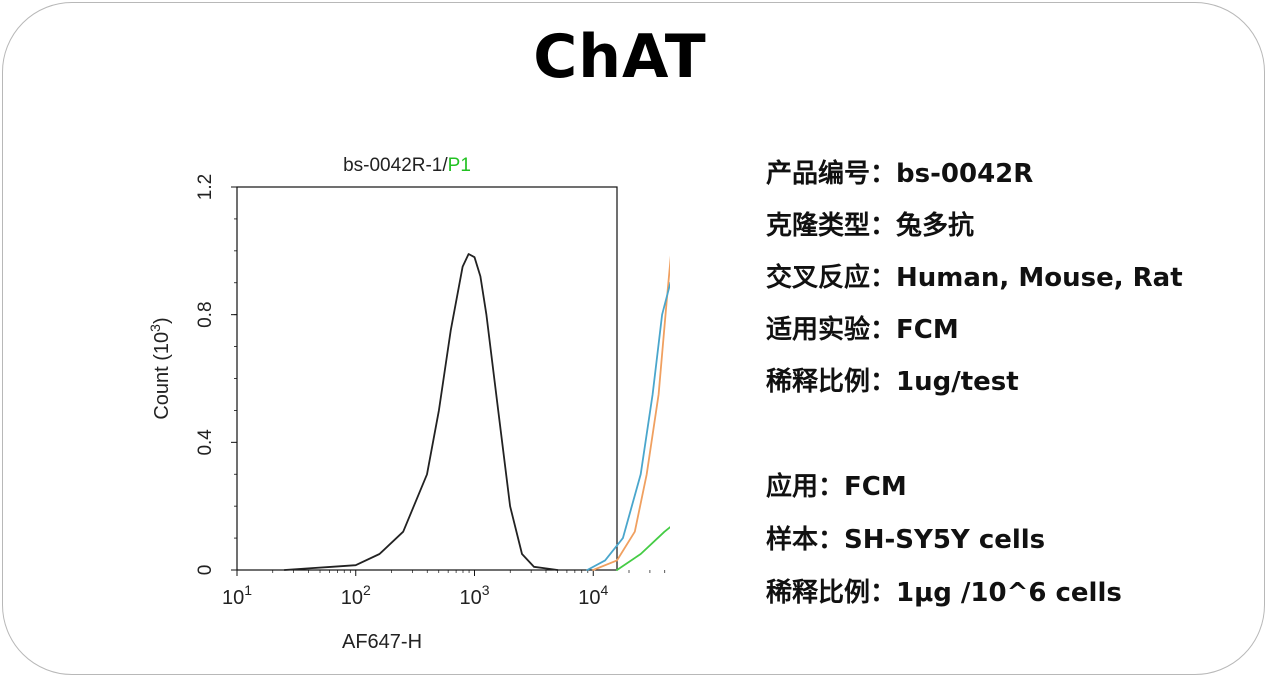 This screenshot has width=1269, height=679. I want to click on info-dilution-value: 1ug/test, so click(957, 382).